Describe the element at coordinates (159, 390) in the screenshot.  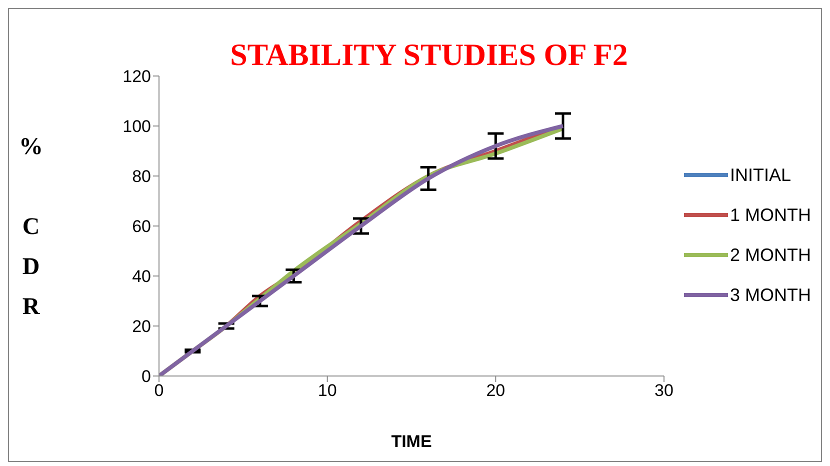
I see `x-tick-label: 0` at that location.